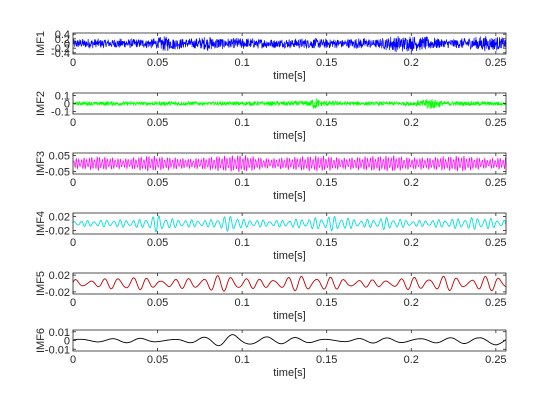  What do you see at coordinates (62, 40) in the screenshot?
I see `y-tick-label: 0.2` at bounding box center [62, 40].